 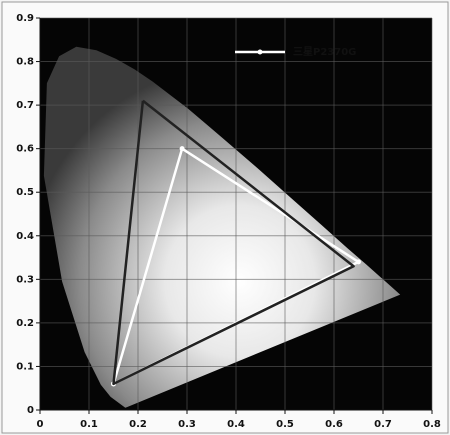 I want to click on y-tick-label: 0.4, so click(x=25, y=236).